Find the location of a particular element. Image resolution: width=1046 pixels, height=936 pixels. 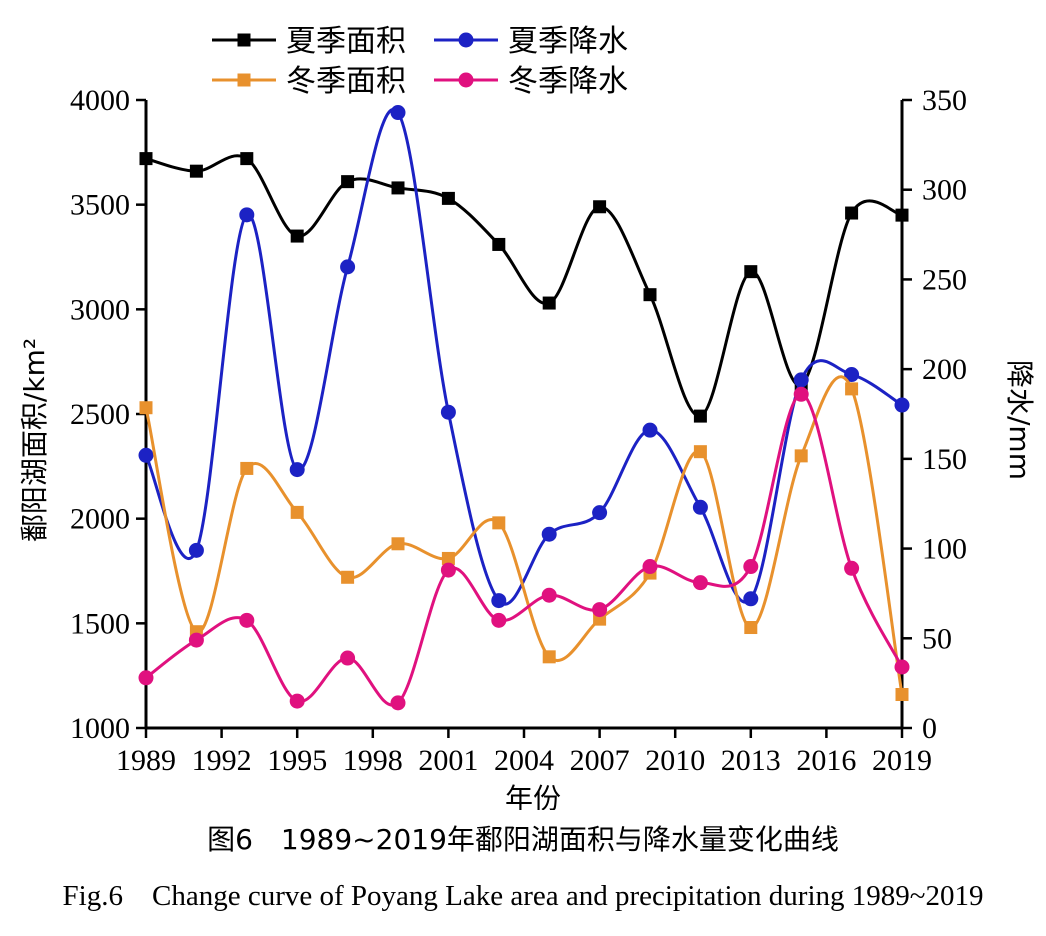

legend-label: 冬季降水 is located at coordinates (568, 81).